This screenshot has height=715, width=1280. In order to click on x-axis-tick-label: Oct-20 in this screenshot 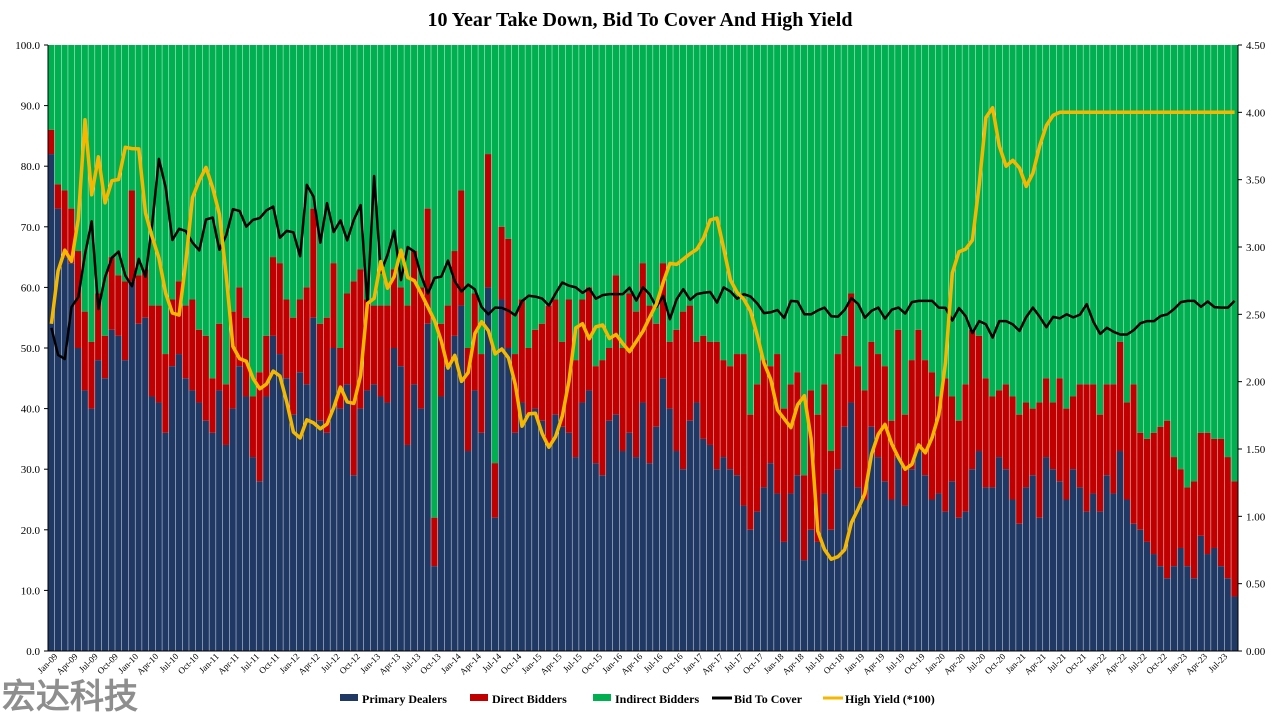, I will do `click(995, 663)`.